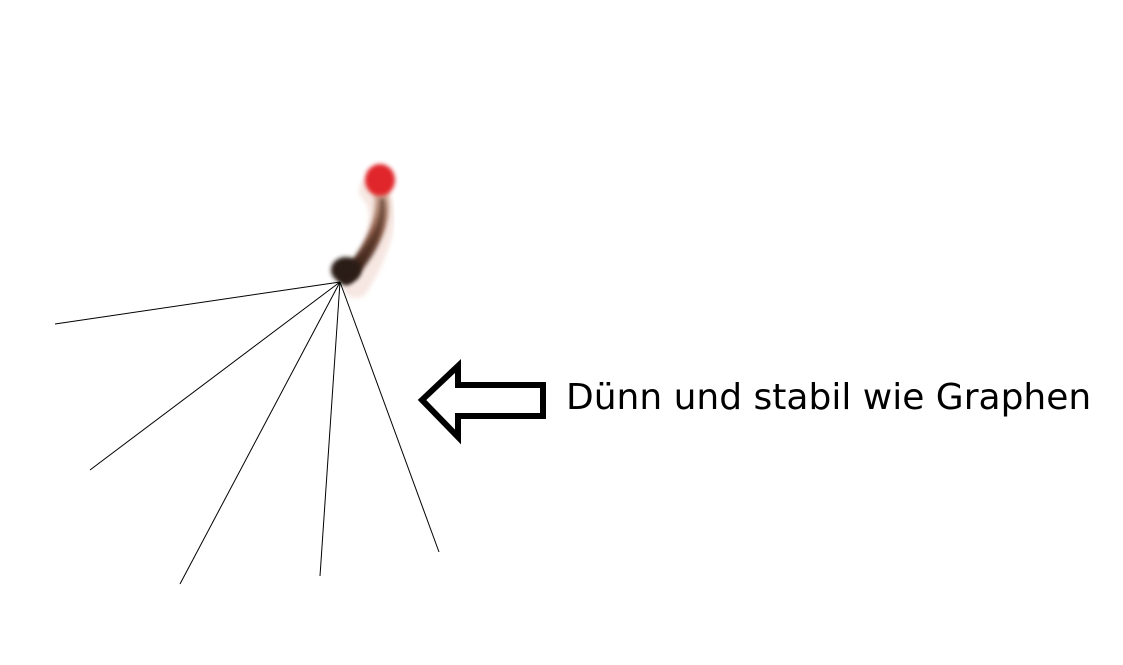 This screenshot has height=665, width=1123. I want to click on caption-text: Dünn und stabil wie Graphen, so click(829, 397).